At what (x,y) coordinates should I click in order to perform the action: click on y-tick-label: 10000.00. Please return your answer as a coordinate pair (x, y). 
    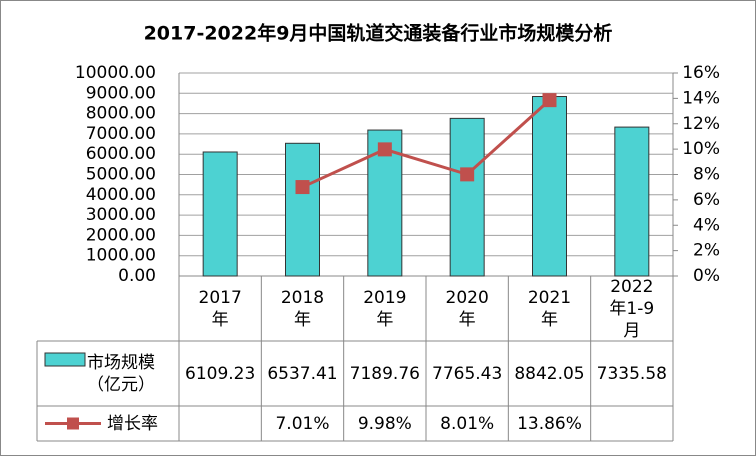
    Looking at the image, I should click on (115, 73).